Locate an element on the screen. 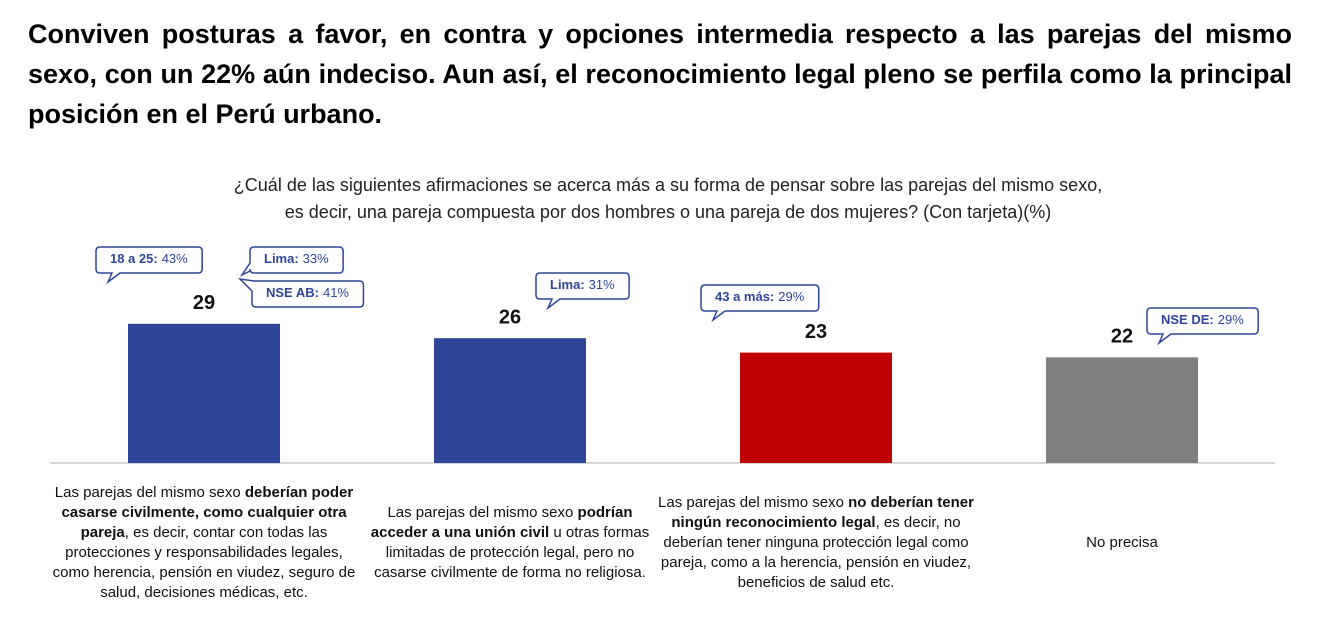 The height and width of the screenshot is (632, 1331). callout-text: NSE AB: 41% is located at coordinates (307, 292).